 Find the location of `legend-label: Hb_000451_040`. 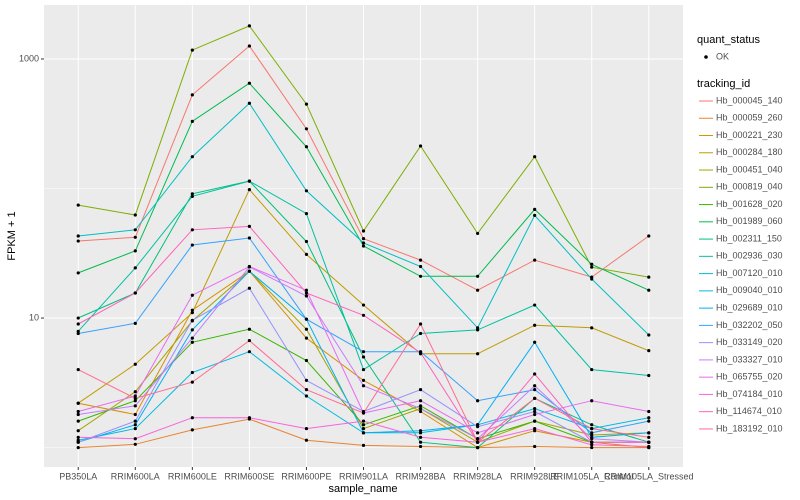

legend-label: Hb_000451_040 is located at coordinates (749, 169).